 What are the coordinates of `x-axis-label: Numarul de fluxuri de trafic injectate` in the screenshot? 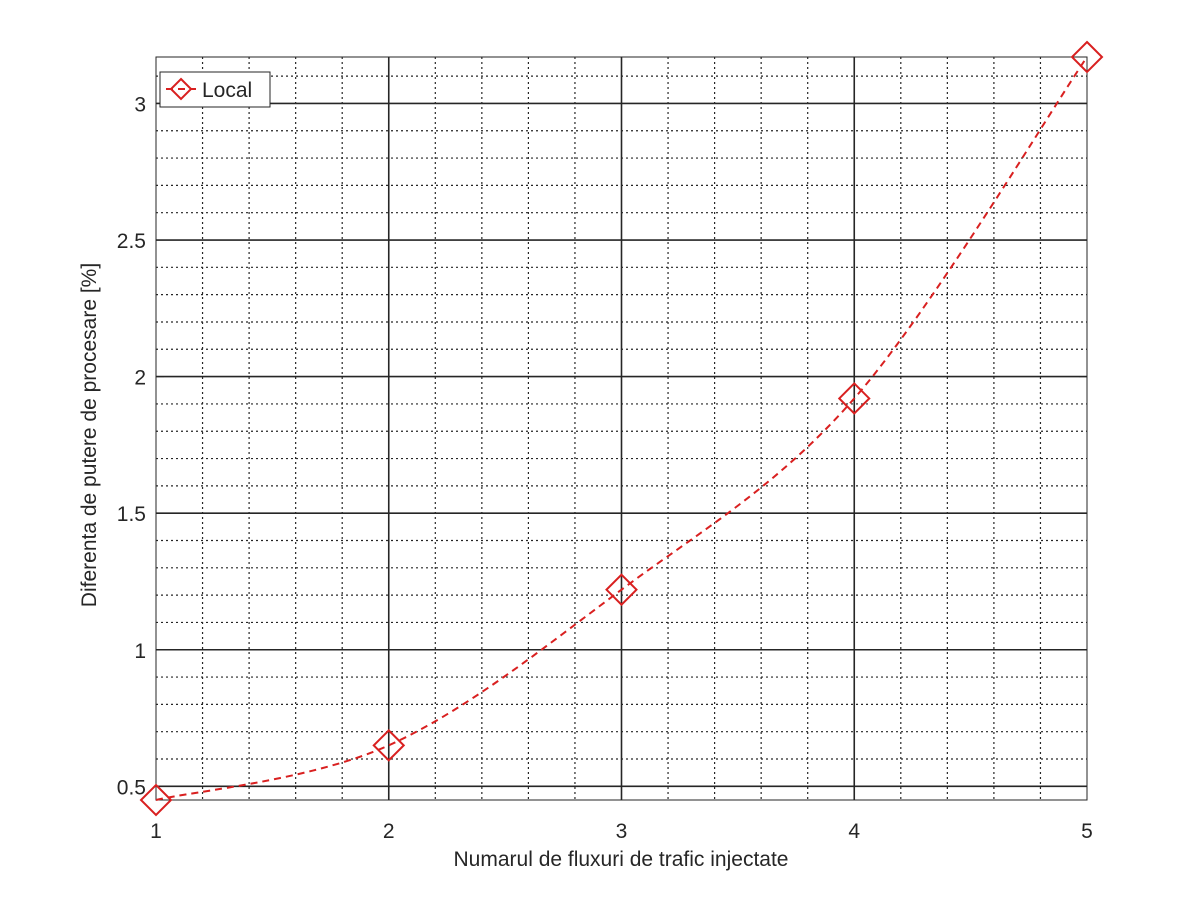 It's located at (621, 859).